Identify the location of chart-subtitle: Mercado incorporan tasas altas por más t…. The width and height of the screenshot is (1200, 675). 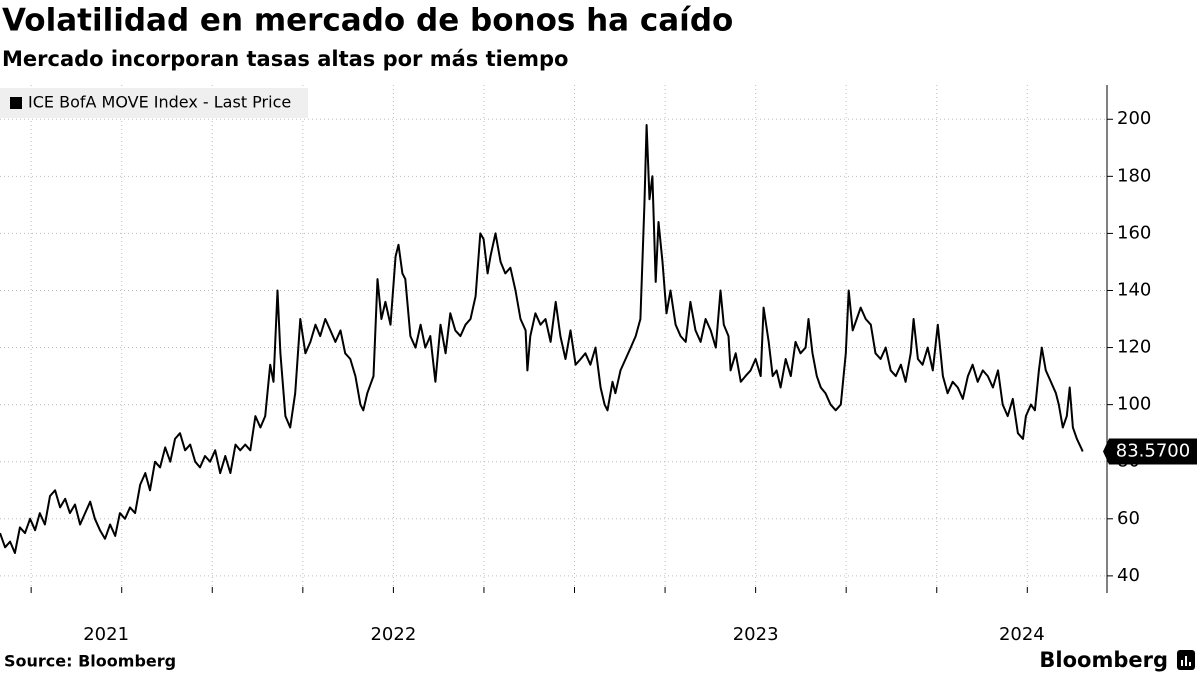
(285, 59).